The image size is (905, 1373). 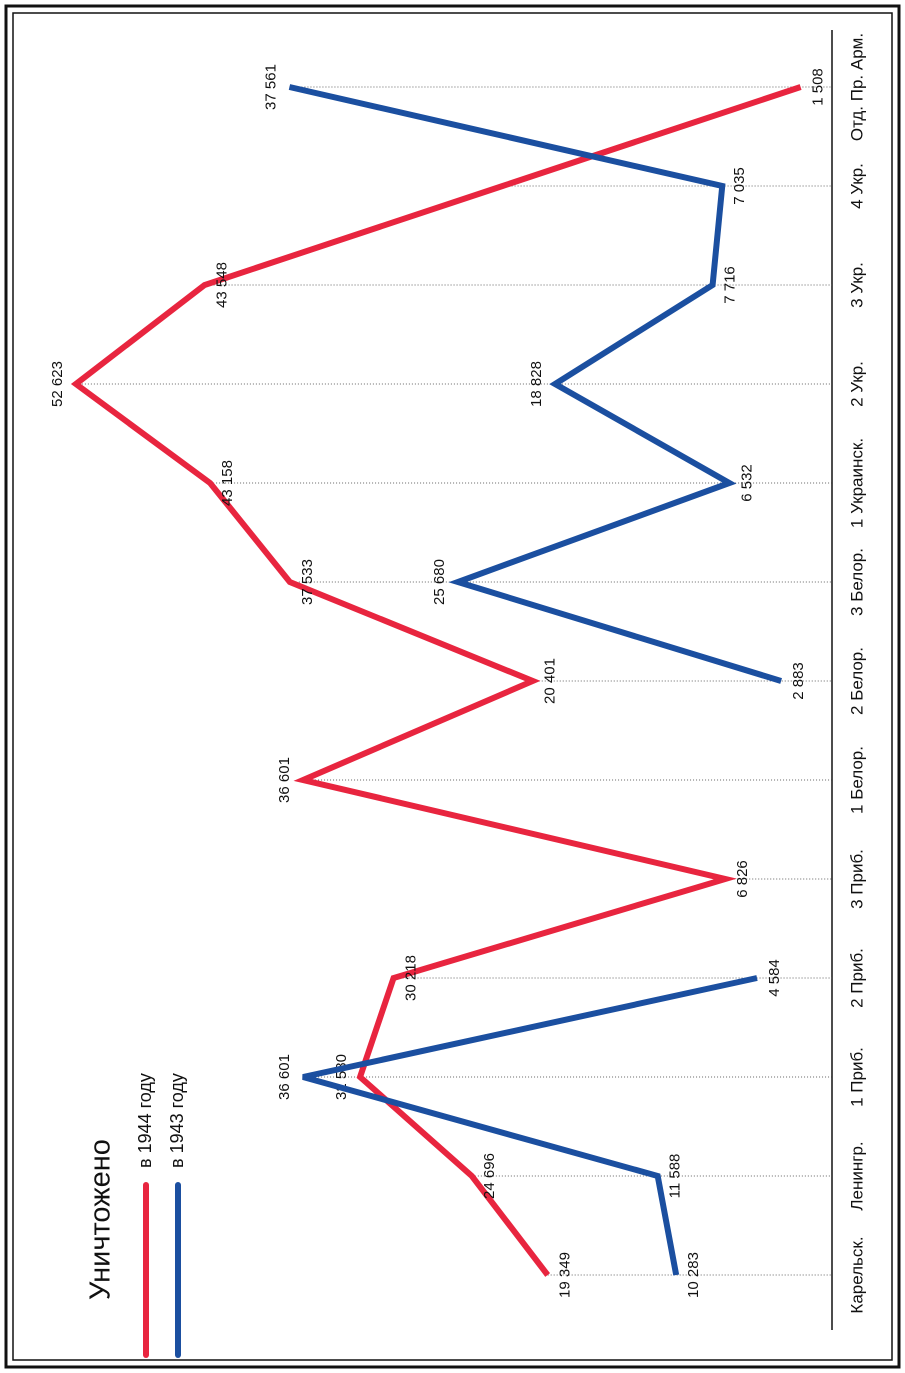 I want to click on value-label: 37 561, so click(x=270, y=87).